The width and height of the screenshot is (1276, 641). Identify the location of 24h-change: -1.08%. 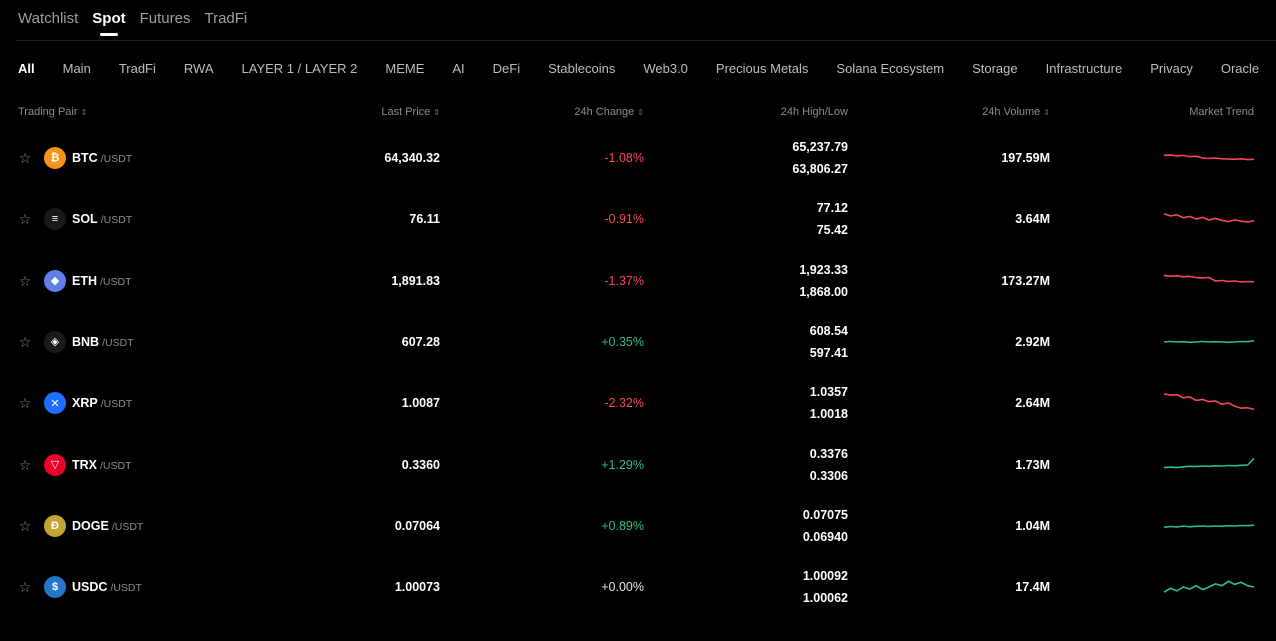
(624, 158).